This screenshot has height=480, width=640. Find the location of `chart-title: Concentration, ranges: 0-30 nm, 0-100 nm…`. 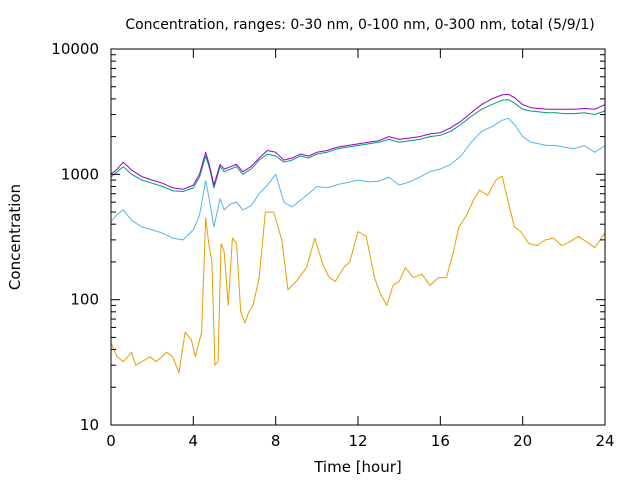

chart-title: Concentration, ranges: 0-30 nm, 0-100 nm… is located at coordinates (359, 25).